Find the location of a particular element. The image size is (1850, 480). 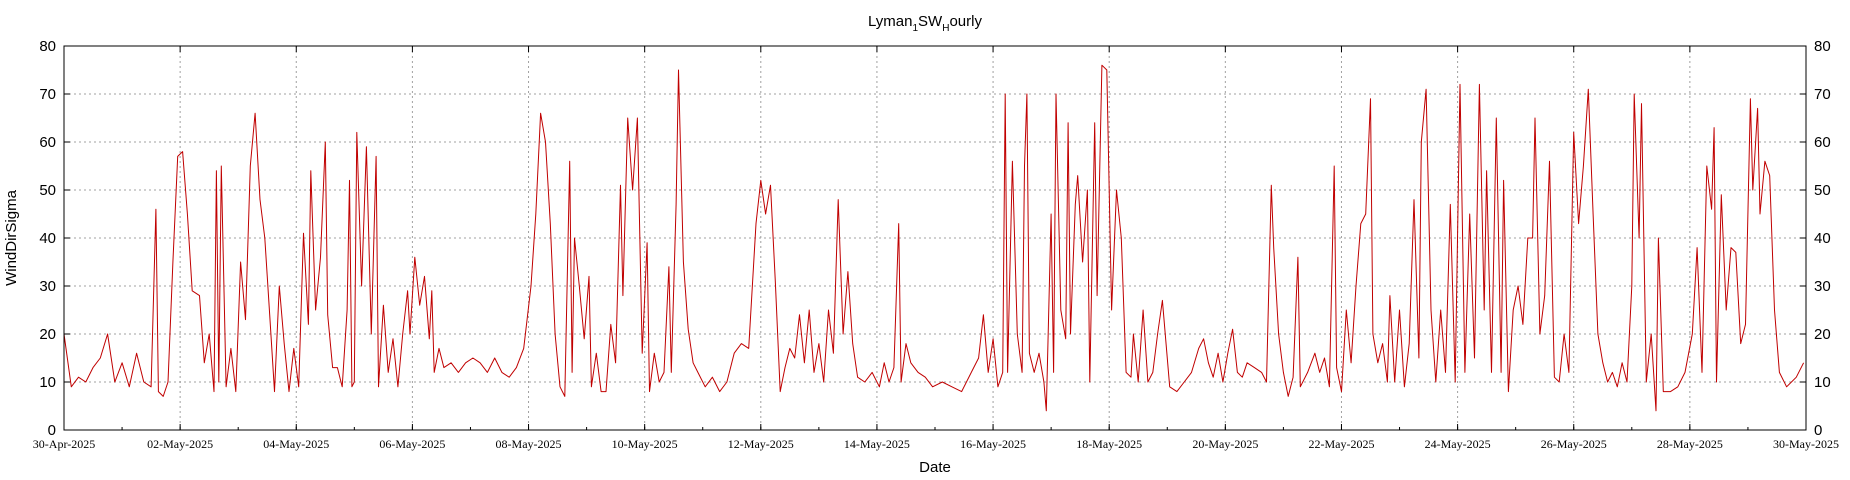

x-tick-label: 02-May-2025 is located at coordinates (180, 444).